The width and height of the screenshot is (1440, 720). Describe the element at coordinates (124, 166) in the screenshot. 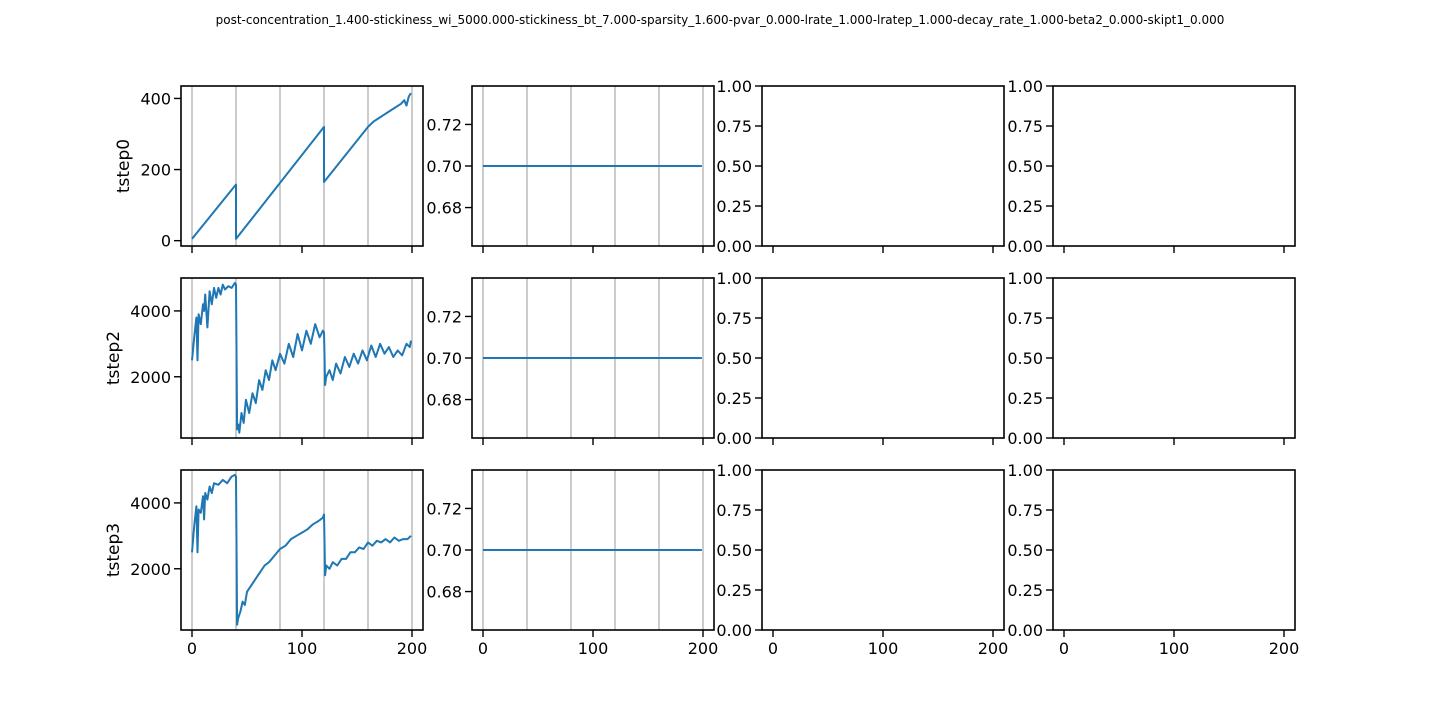

I see `y-axis-label: tstep0` at that location.